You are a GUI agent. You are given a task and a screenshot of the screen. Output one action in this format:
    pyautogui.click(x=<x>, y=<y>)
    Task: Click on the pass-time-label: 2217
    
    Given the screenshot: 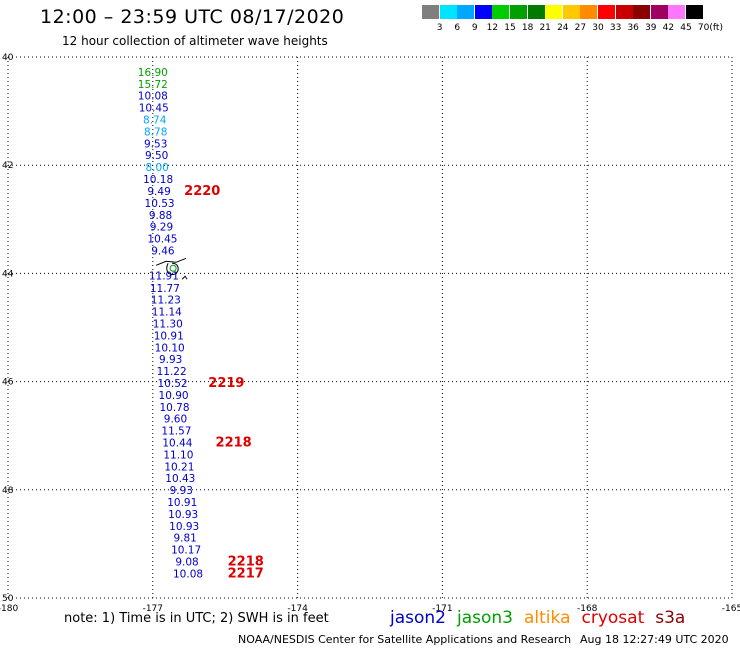 What is the action you would take?
    pyautogui.click(x=246, y=573)
    